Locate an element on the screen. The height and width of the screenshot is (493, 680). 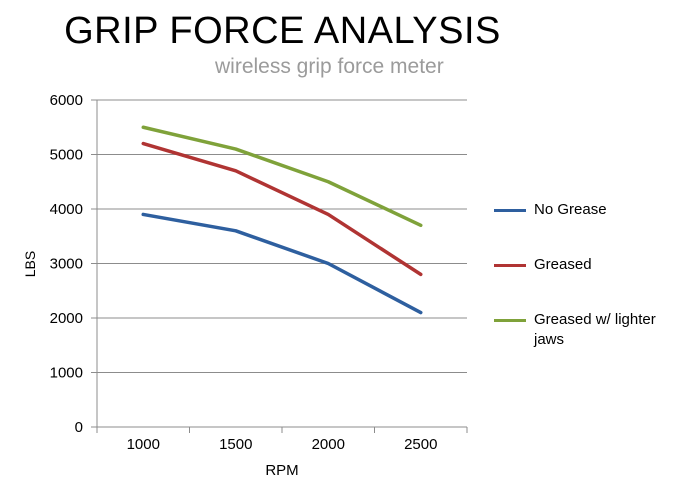
x-axis-label: RPM is located at coordinates (281, 470).